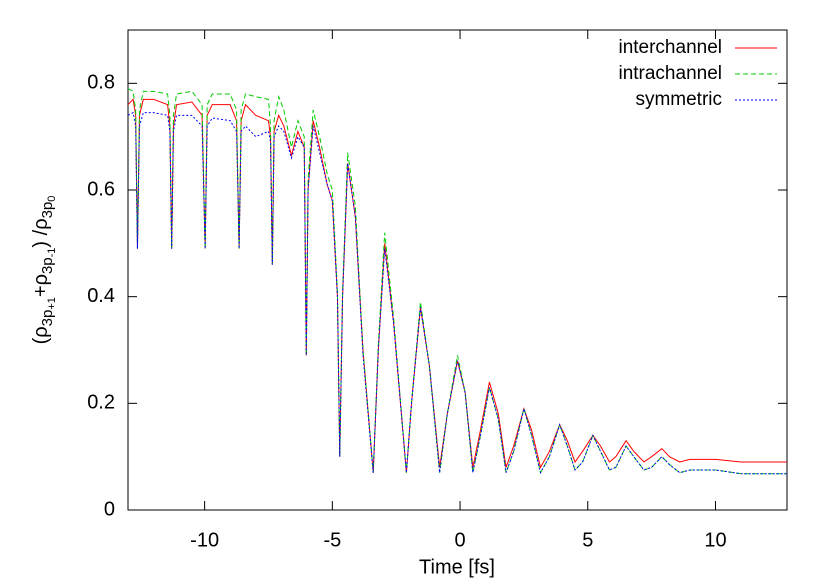 Image resolution: width=830 pixels, height=581 pixels. Describe the element at coordinates (101, 403) in the screenshot. I see `y-tick-label: 0.2` at that location.